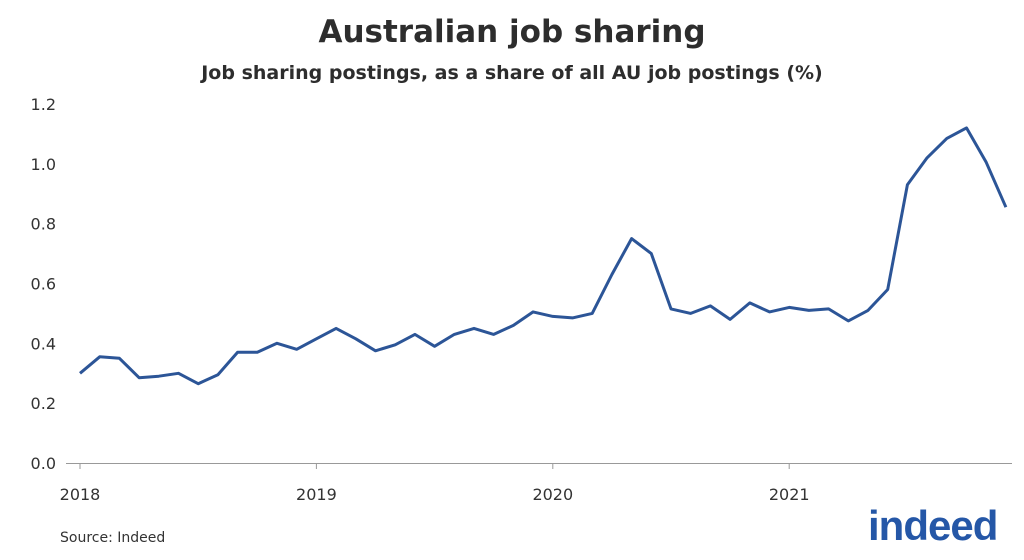 The image size is (1024, 560). I want to click on y-tick-label: 0.8, so click(43, 224).